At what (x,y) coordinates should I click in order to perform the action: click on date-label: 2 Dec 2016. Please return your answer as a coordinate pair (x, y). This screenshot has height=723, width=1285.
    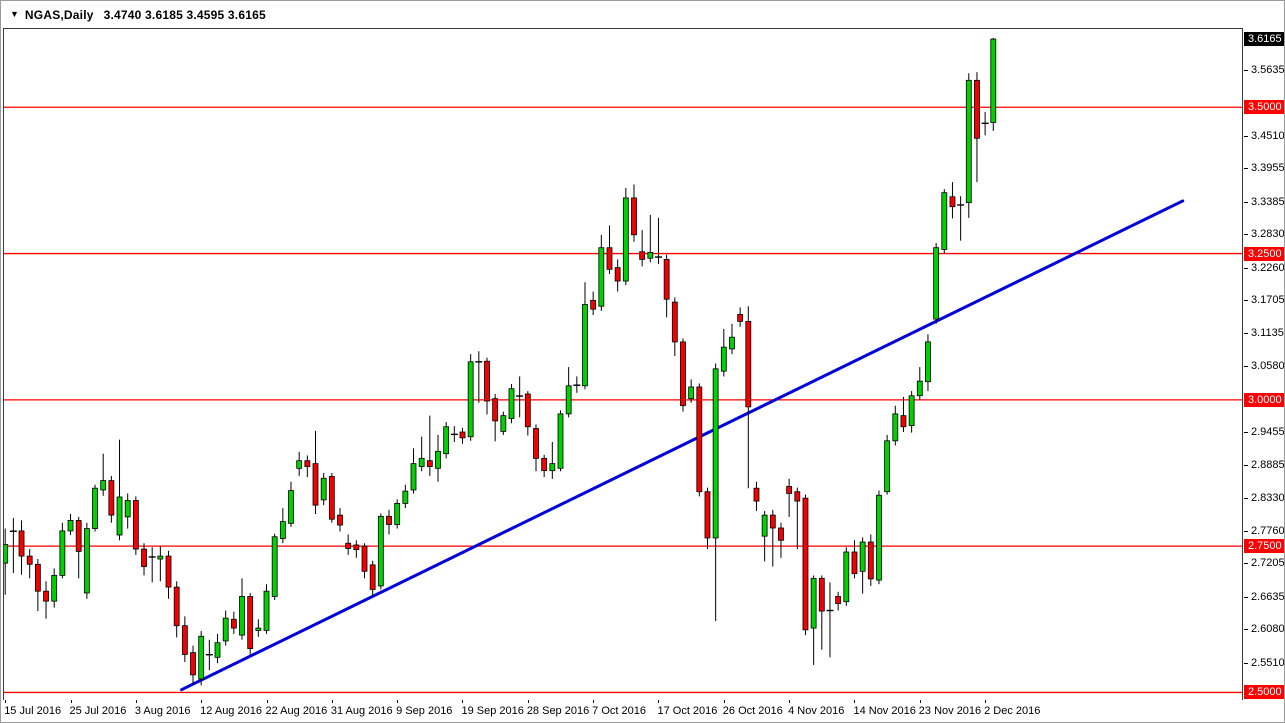
    Looking at the image, I should click on (1012, 711).